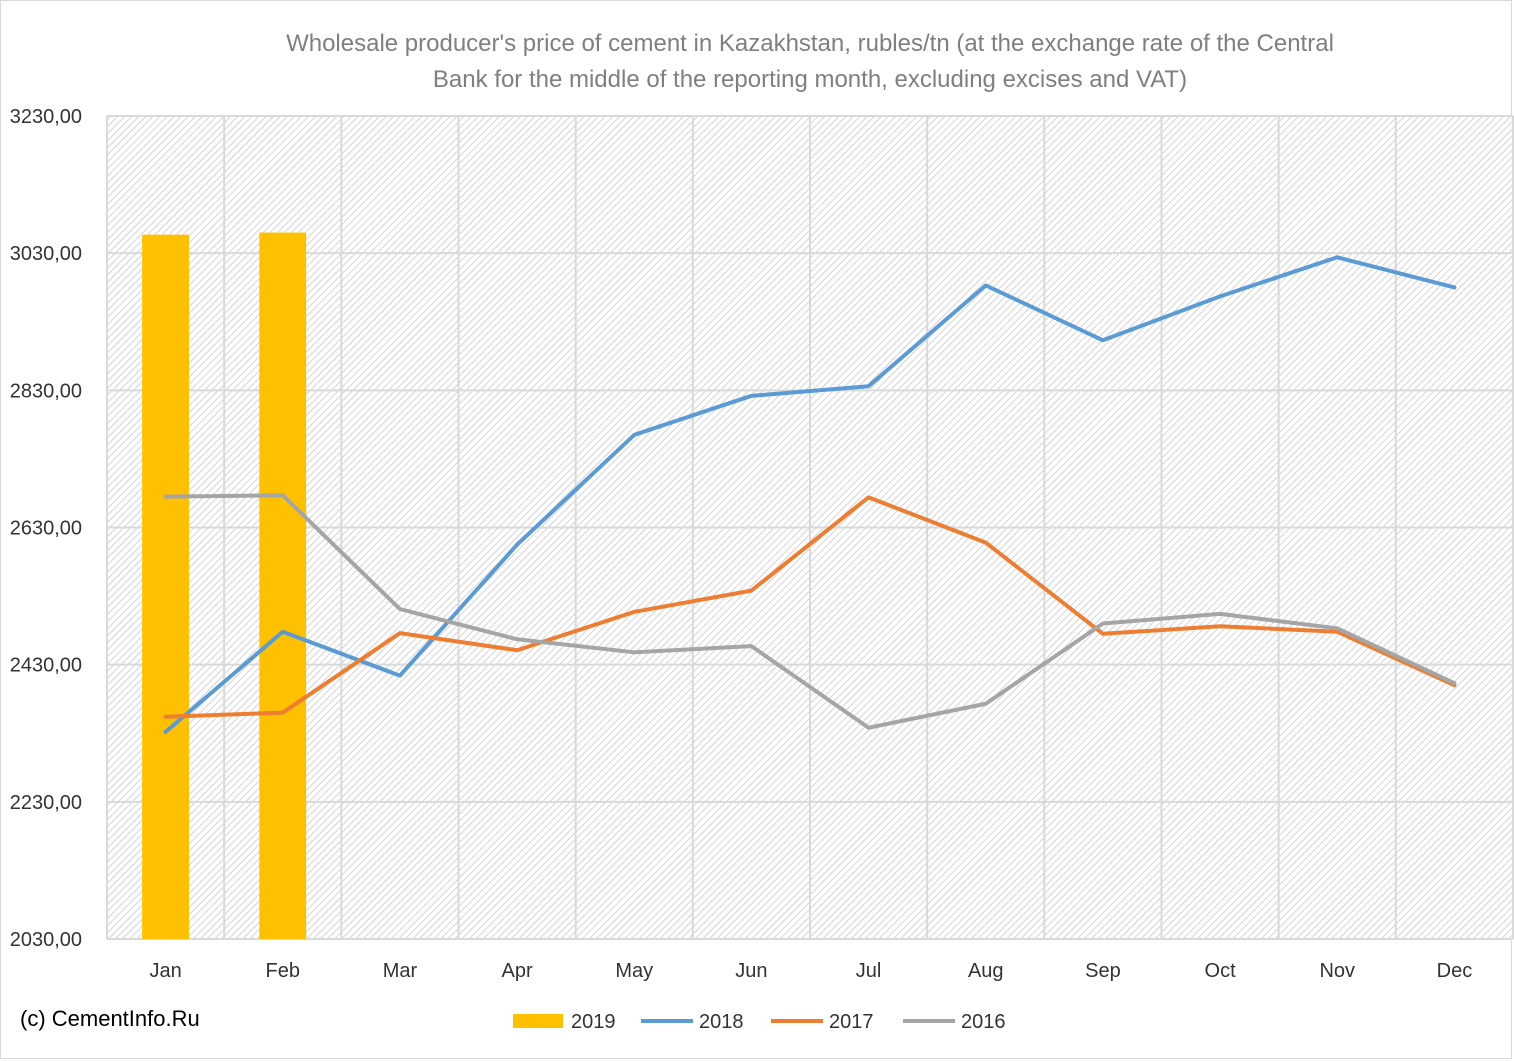 The width and height of the screenshot is (1514, 1061). I want to click on y-tick-label: 3230,00, so click(46, 117).